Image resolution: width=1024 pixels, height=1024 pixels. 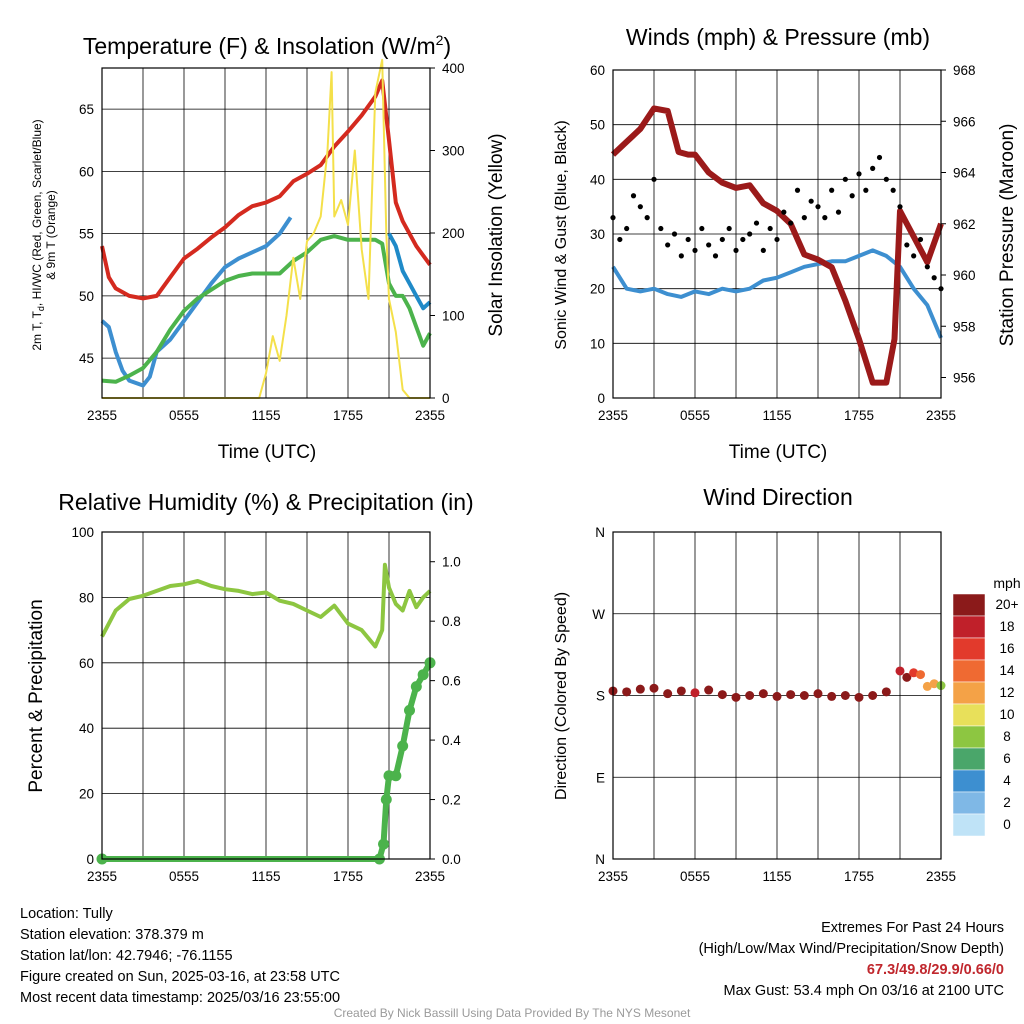 I want to click on humidity-ylabel-left: Percent & Precipitation, so click(x=36, y=695).